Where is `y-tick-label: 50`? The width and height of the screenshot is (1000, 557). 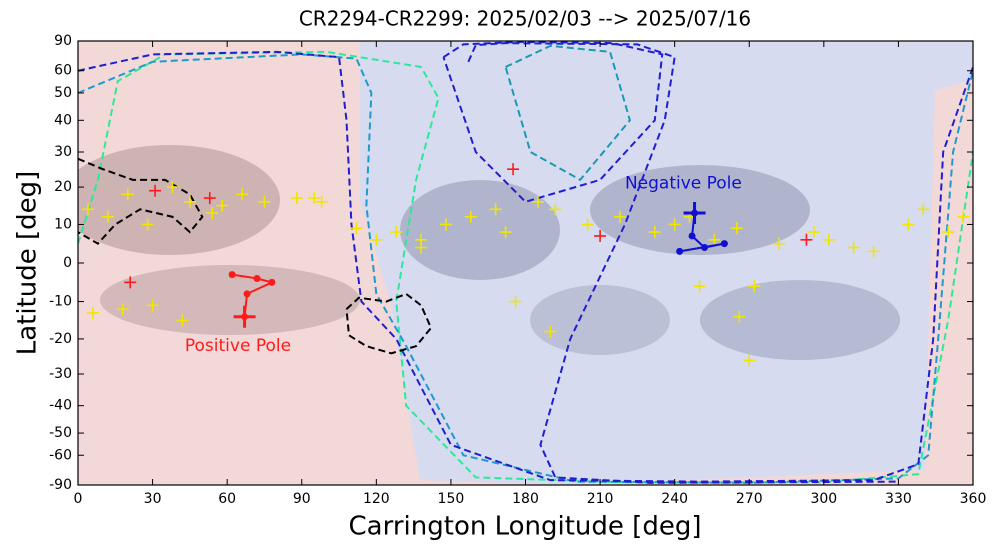
y-tick-label: 50 is located at coordinates (63, 93).